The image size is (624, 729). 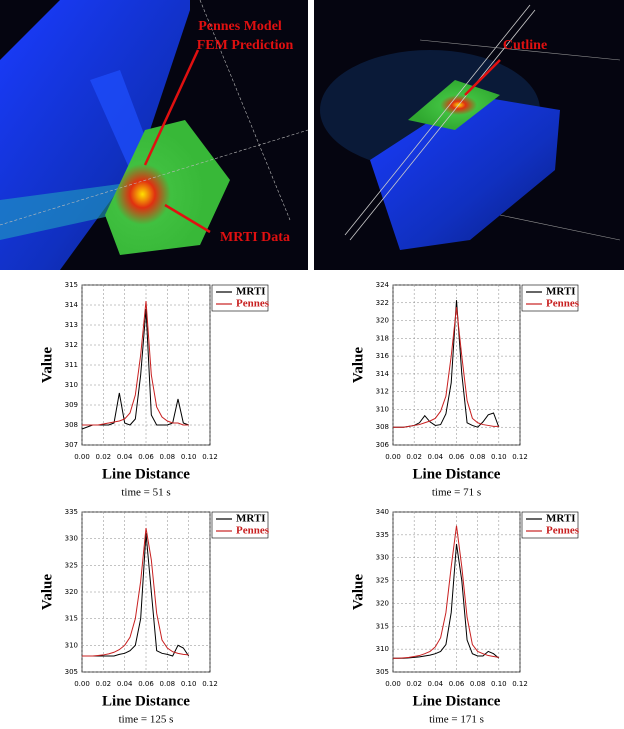 I want to click on caption: time = 125 s, so click(x=146, y=720).